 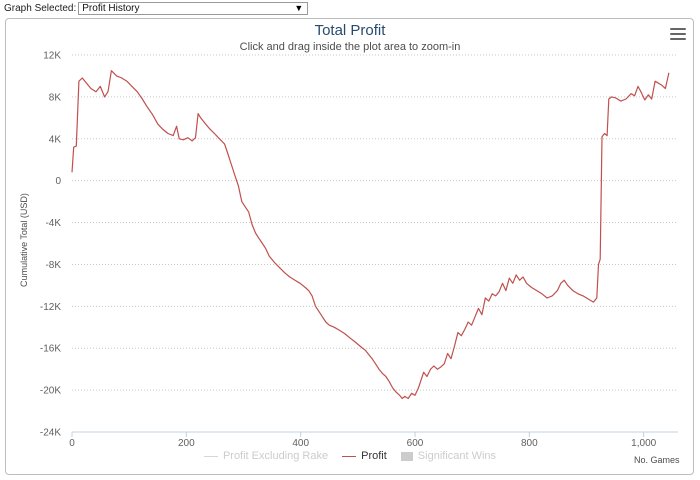 I want to click on triangle-down-icon: ▼, so click(x=299, y=7).